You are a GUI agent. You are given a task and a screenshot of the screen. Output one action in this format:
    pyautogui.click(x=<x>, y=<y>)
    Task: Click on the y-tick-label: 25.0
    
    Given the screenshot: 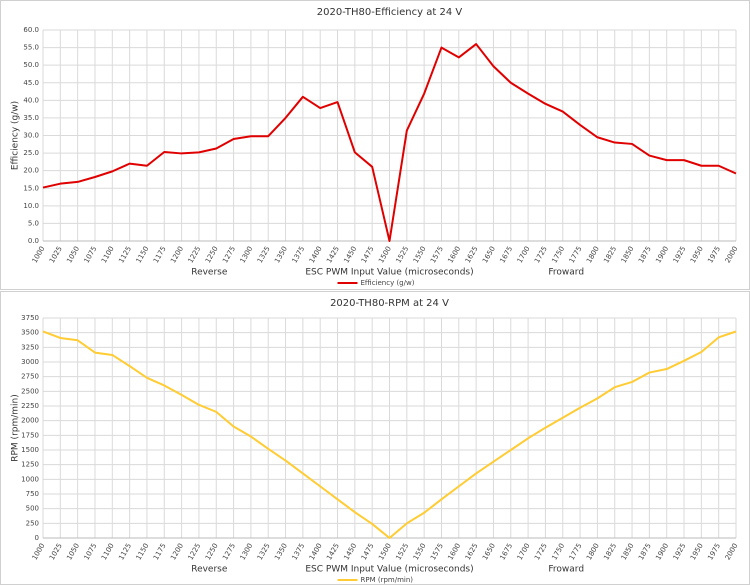 What is the action you would take?
    pyautogui.click(x=31, y=153)
    